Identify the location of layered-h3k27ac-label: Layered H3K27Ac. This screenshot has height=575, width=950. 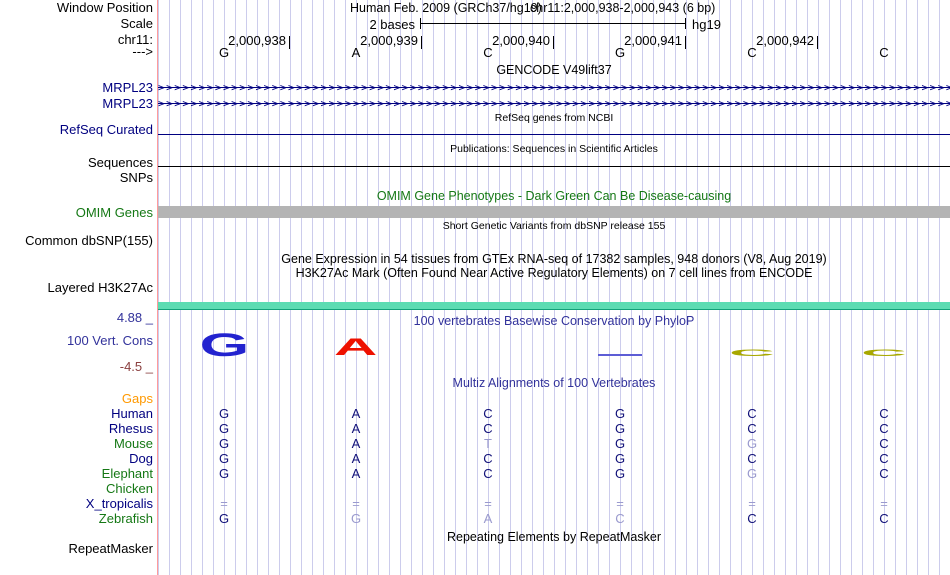
(100, 287).